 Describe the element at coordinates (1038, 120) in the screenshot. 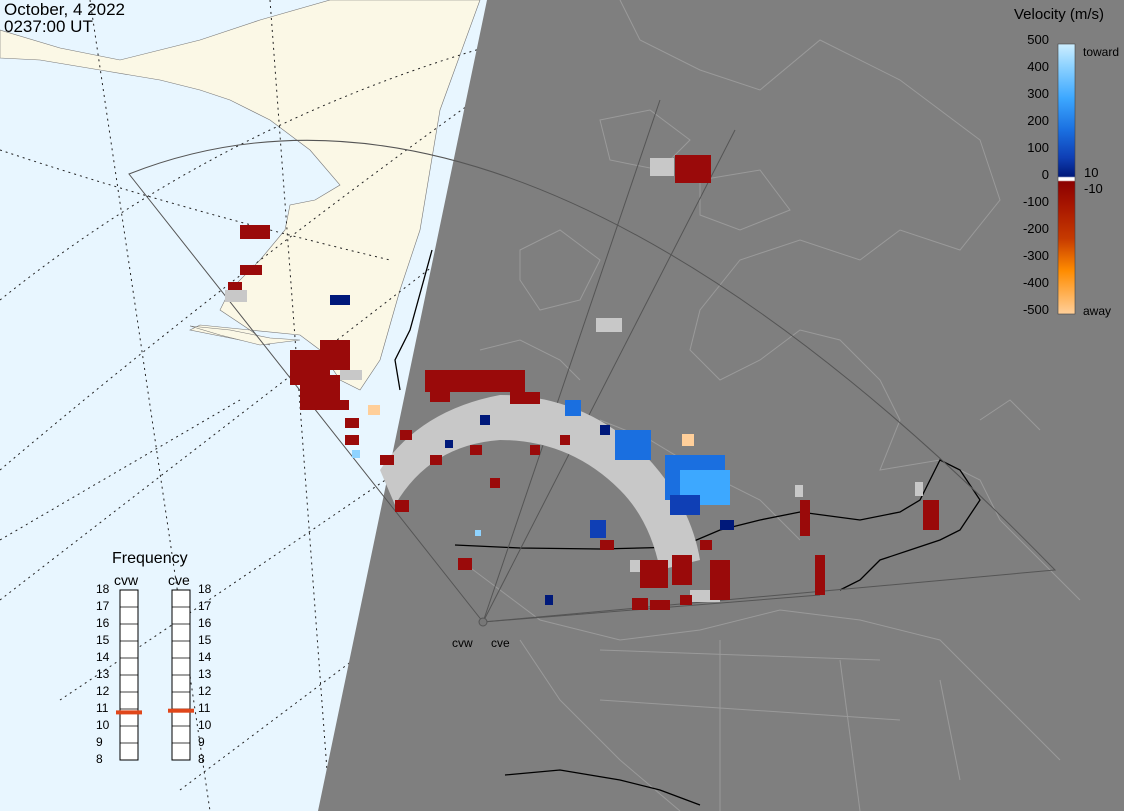

I see `velocity-tick: 200` at that location.